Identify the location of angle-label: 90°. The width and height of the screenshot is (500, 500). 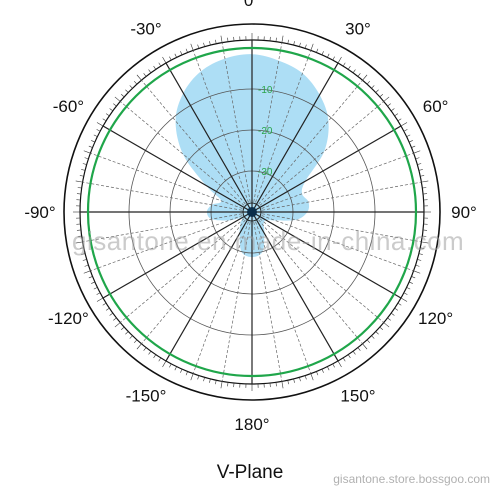
(464, 212).